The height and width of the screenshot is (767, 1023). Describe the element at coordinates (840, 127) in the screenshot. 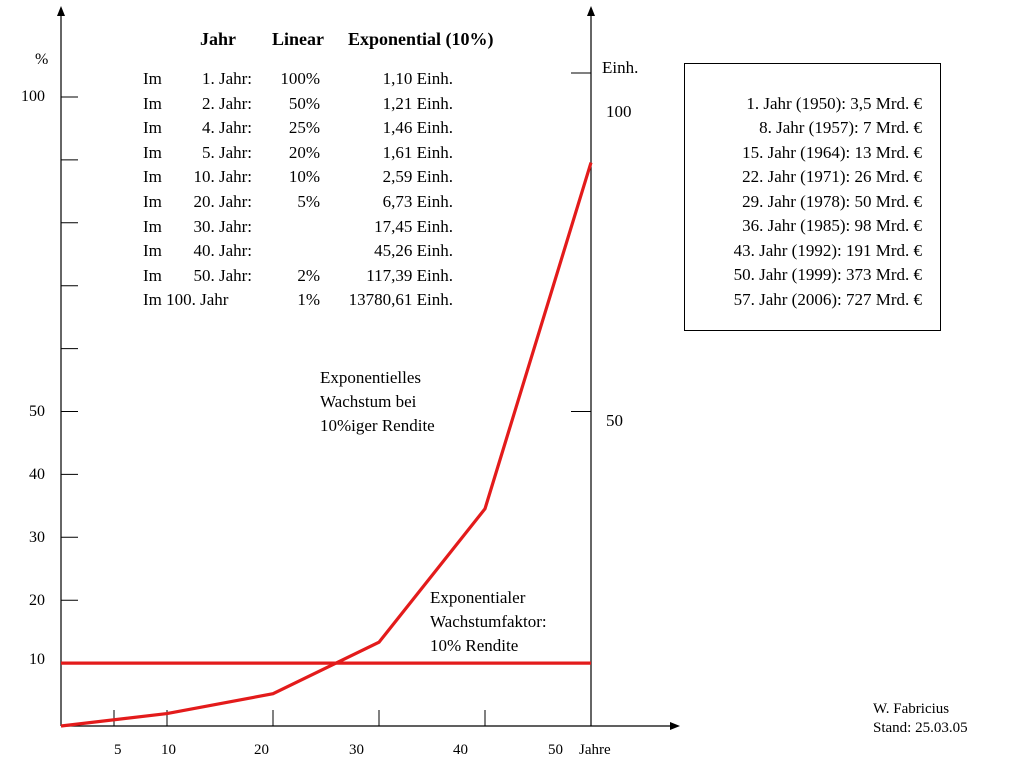

I see `info-box-row: 8. Jahr (1957): 7 Mrd. €` at that location.